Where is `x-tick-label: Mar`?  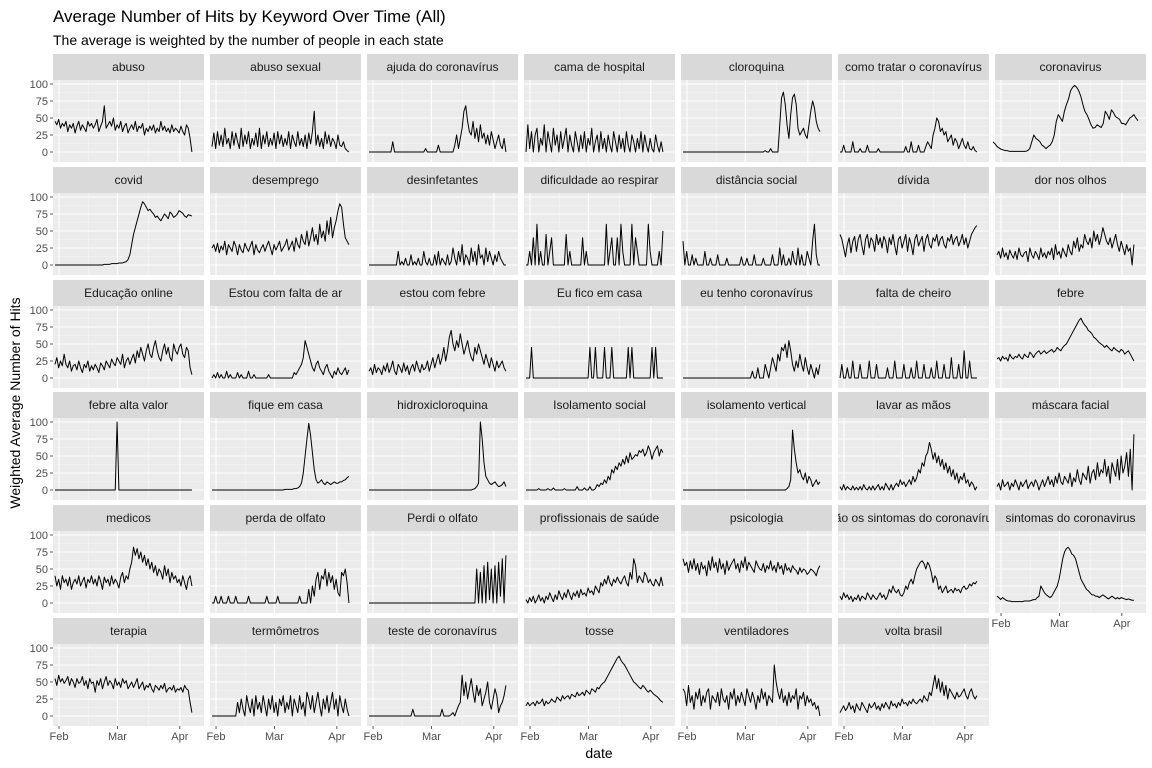 x-tick-label: Mar is located at coordinates (431, 737).